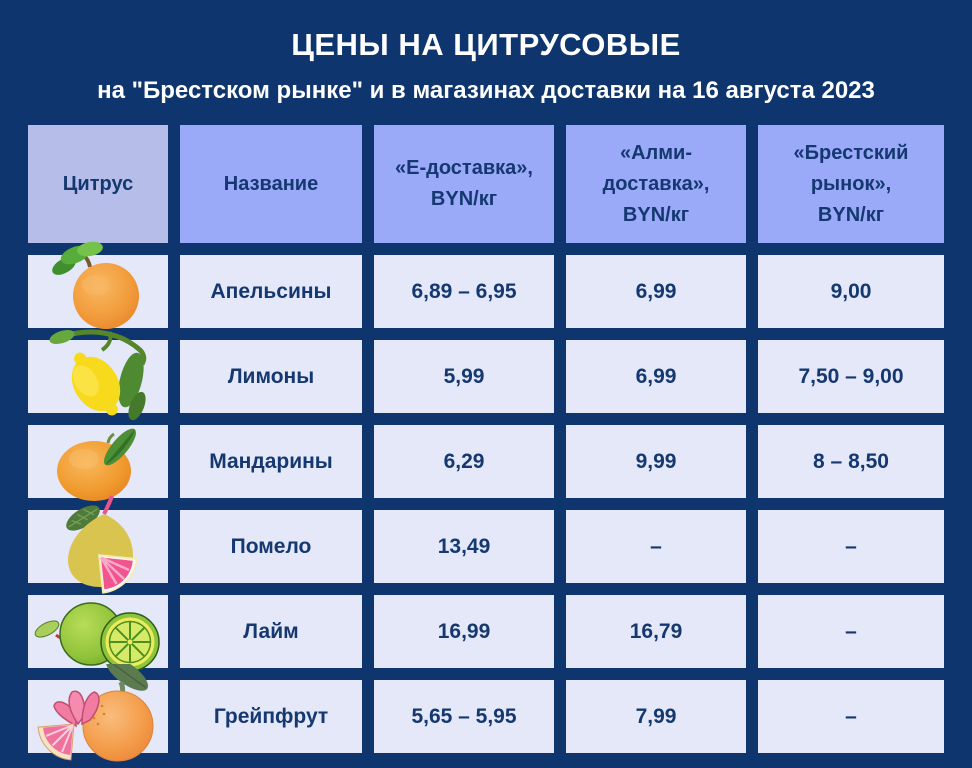 The width and height of the screenshot is (972, 768). What do you see at coordinates (271, 716) in the screenshot?
I see `name-cell: Грейпфрут` at bounding box center [271, 716].